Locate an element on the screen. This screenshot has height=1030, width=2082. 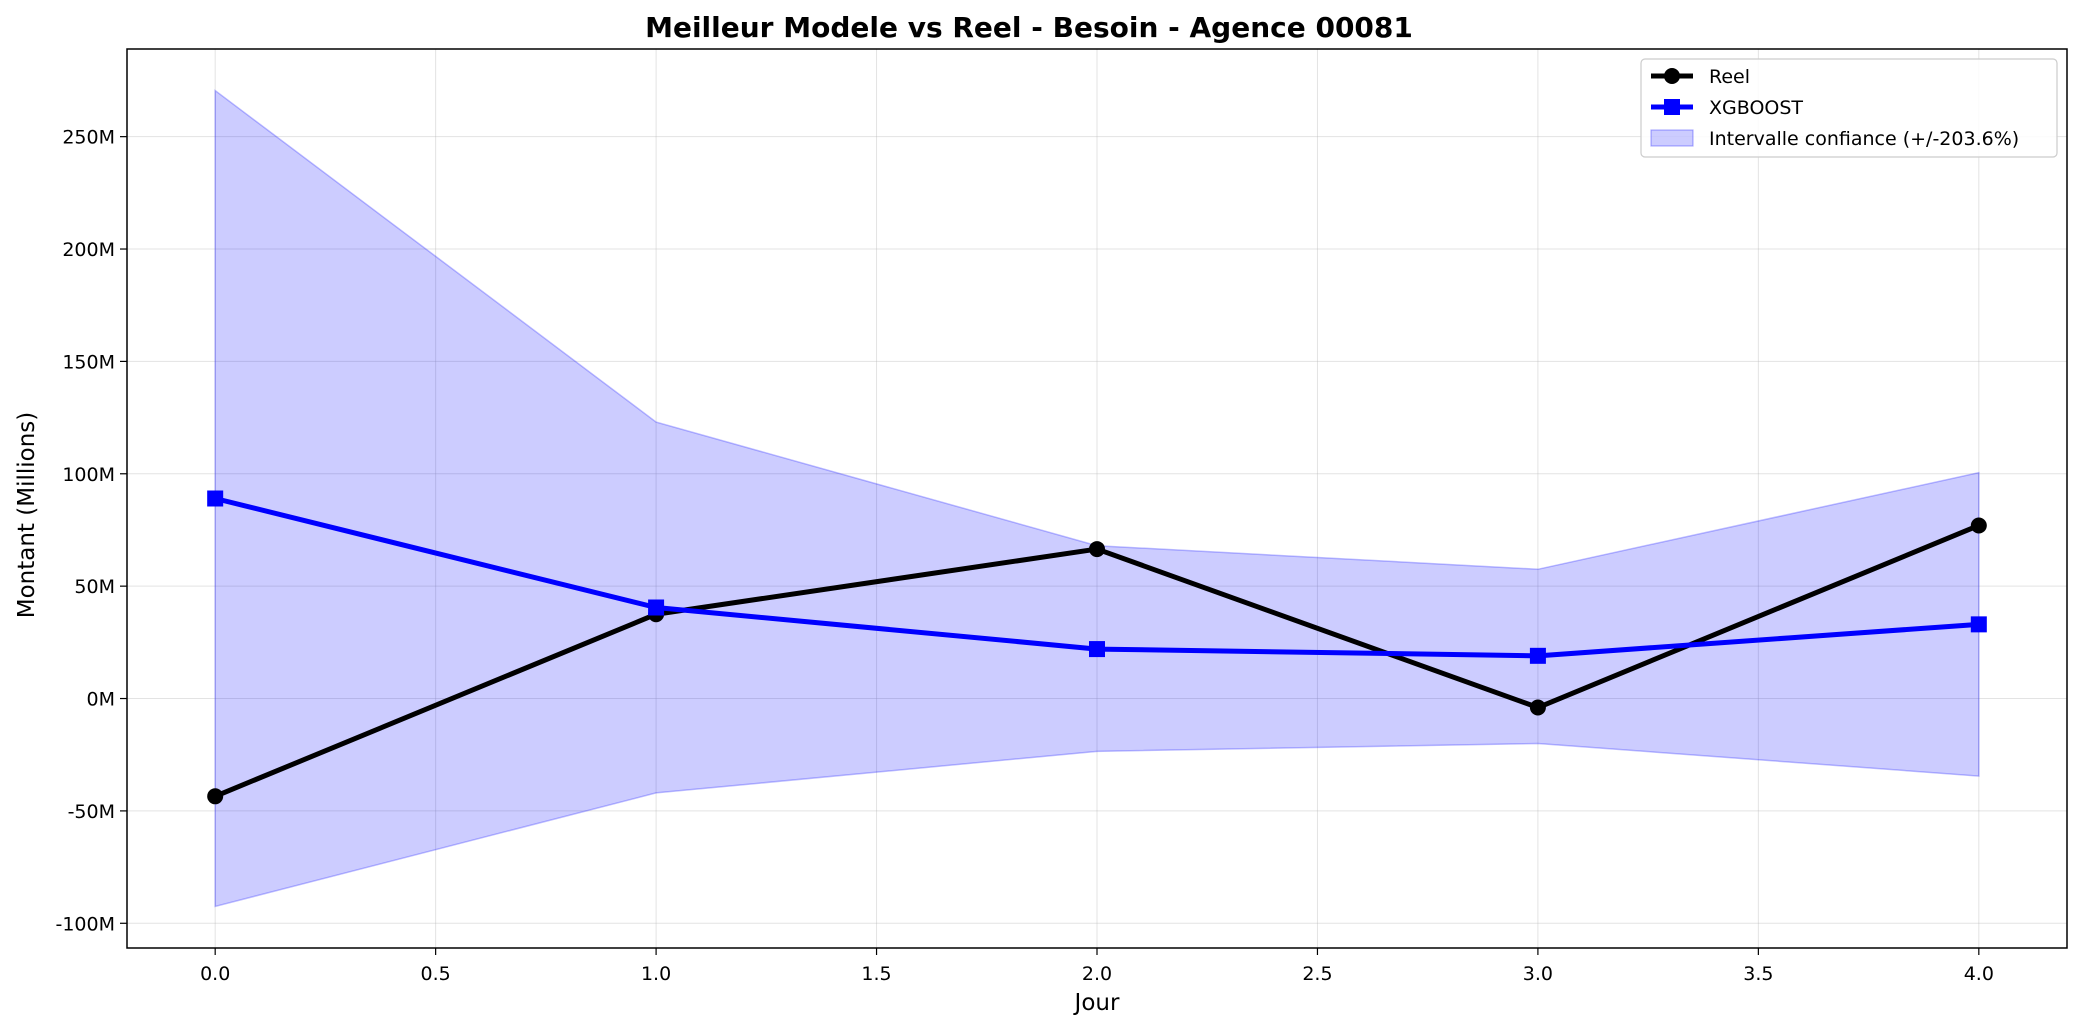
legend-item: XGBOOST is located at coordinates (1727, 108).